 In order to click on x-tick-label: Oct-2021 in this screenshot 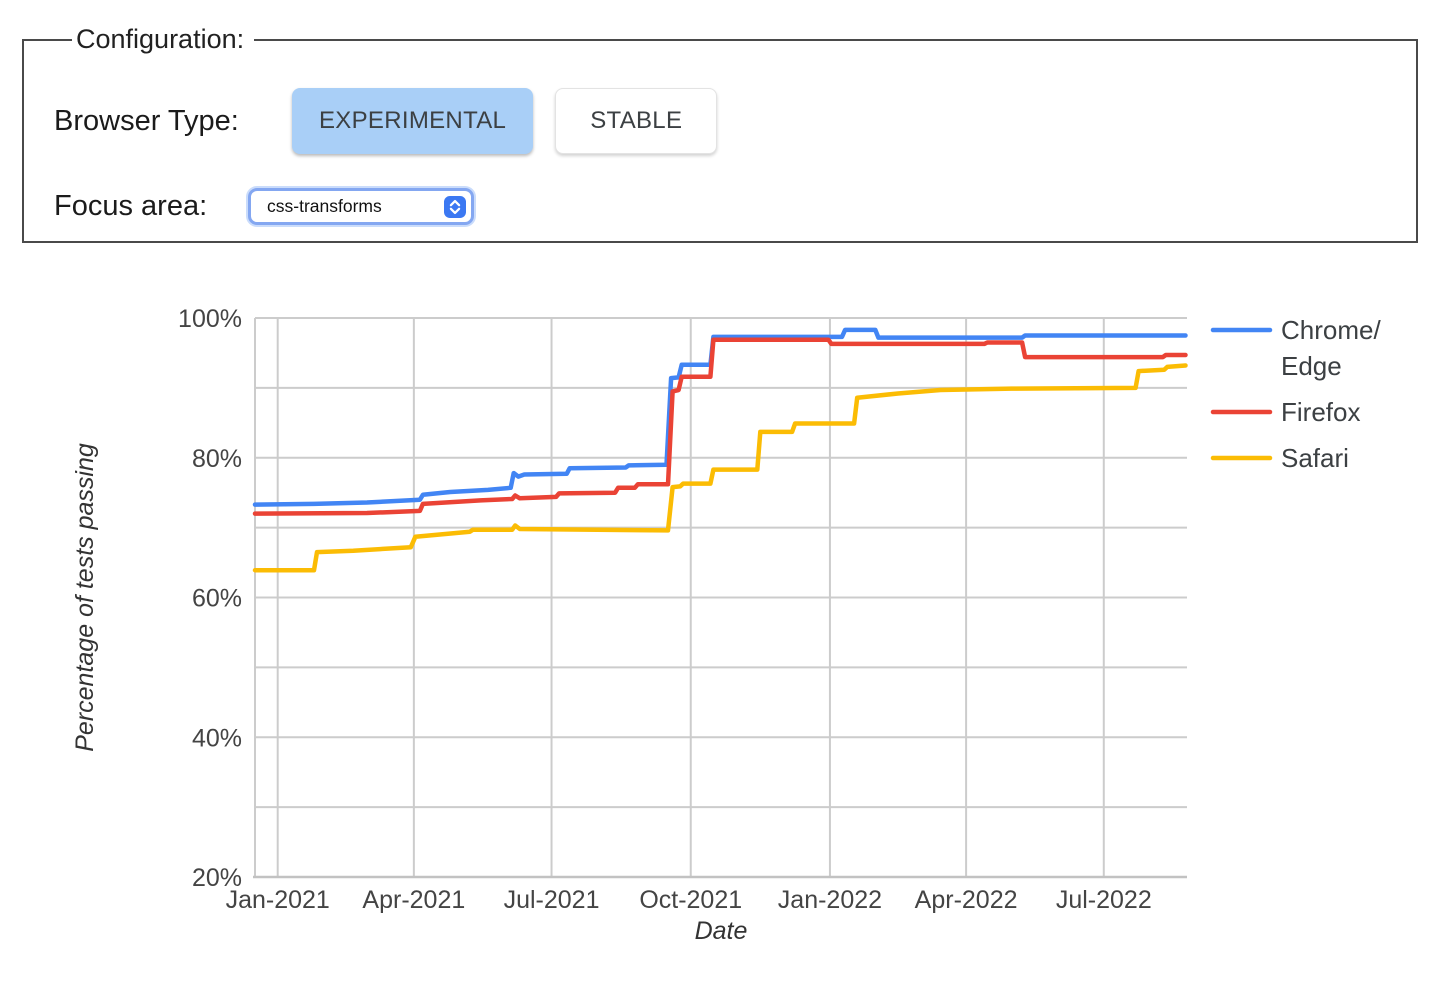, I will do `click(690, 900)`.